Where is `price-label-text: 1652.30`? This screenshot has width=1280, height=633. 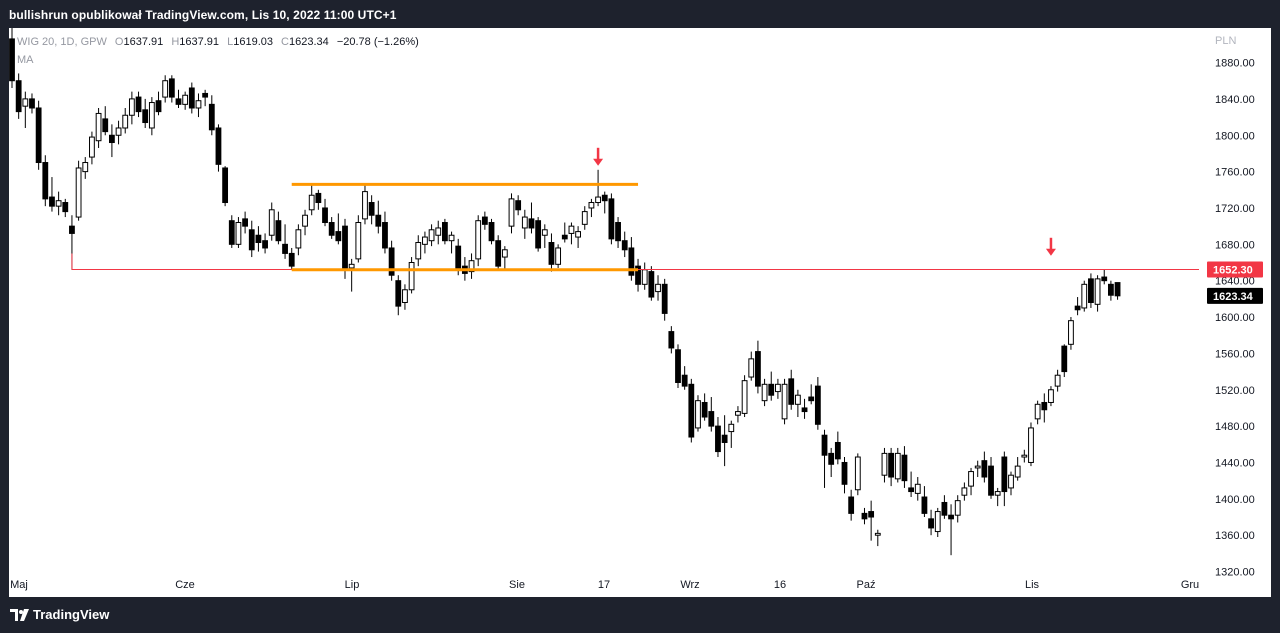 price-label-text: 1652.30 is located at coordinates (1233, 271).